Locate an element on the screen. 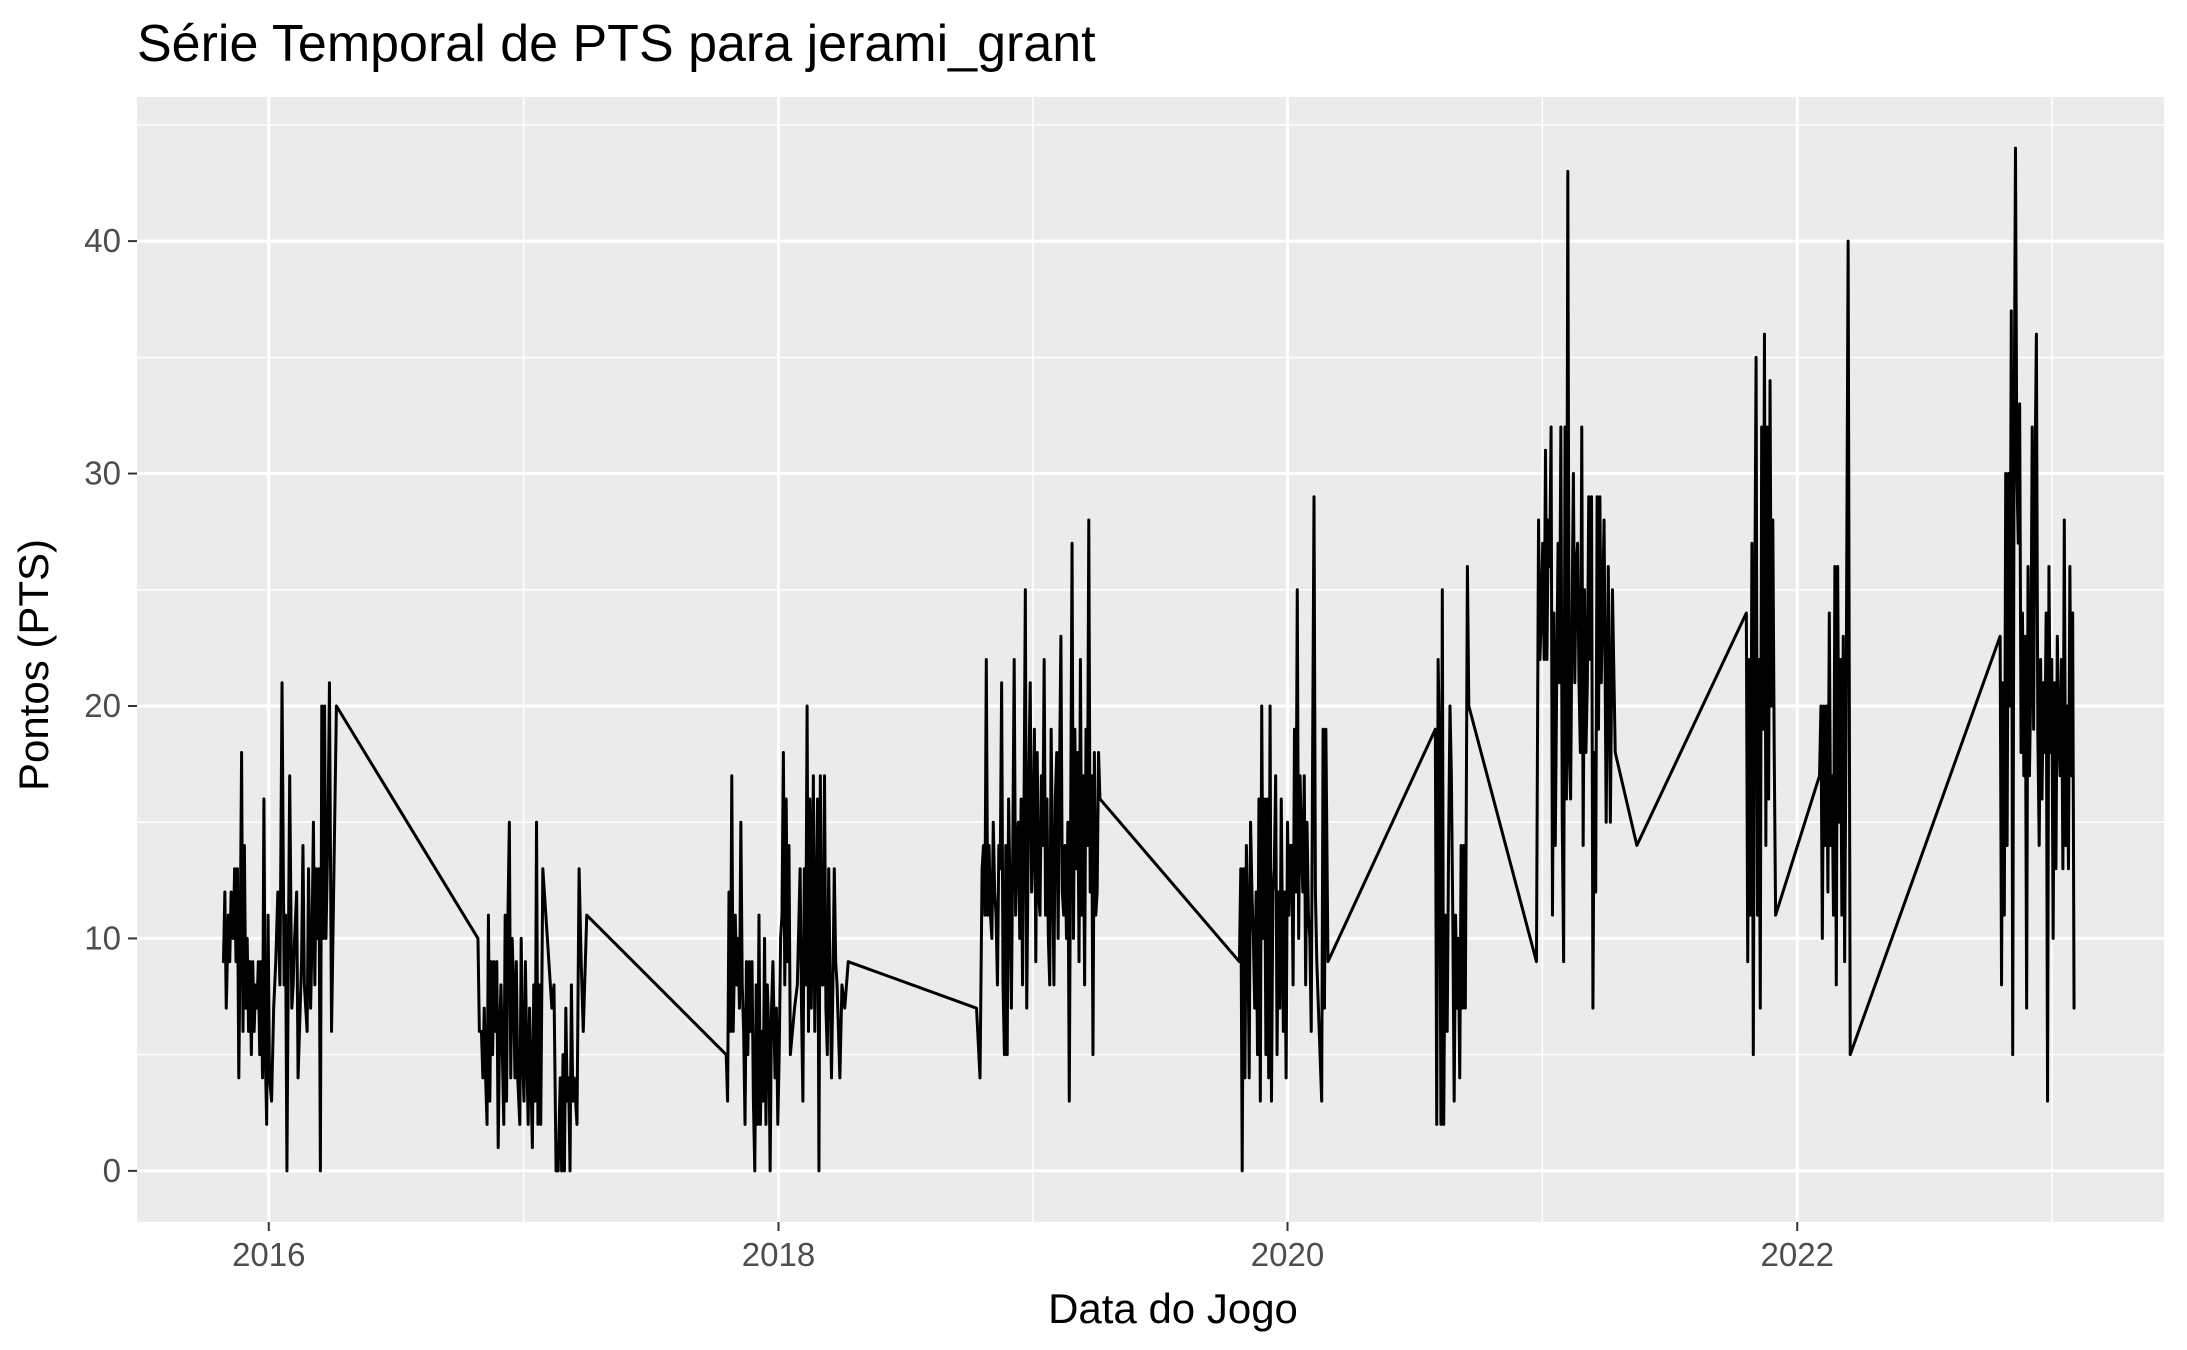 The image size is (2187, 1350). y-axis-title: Pontos (PTS) is located at coordinates (33, 665).